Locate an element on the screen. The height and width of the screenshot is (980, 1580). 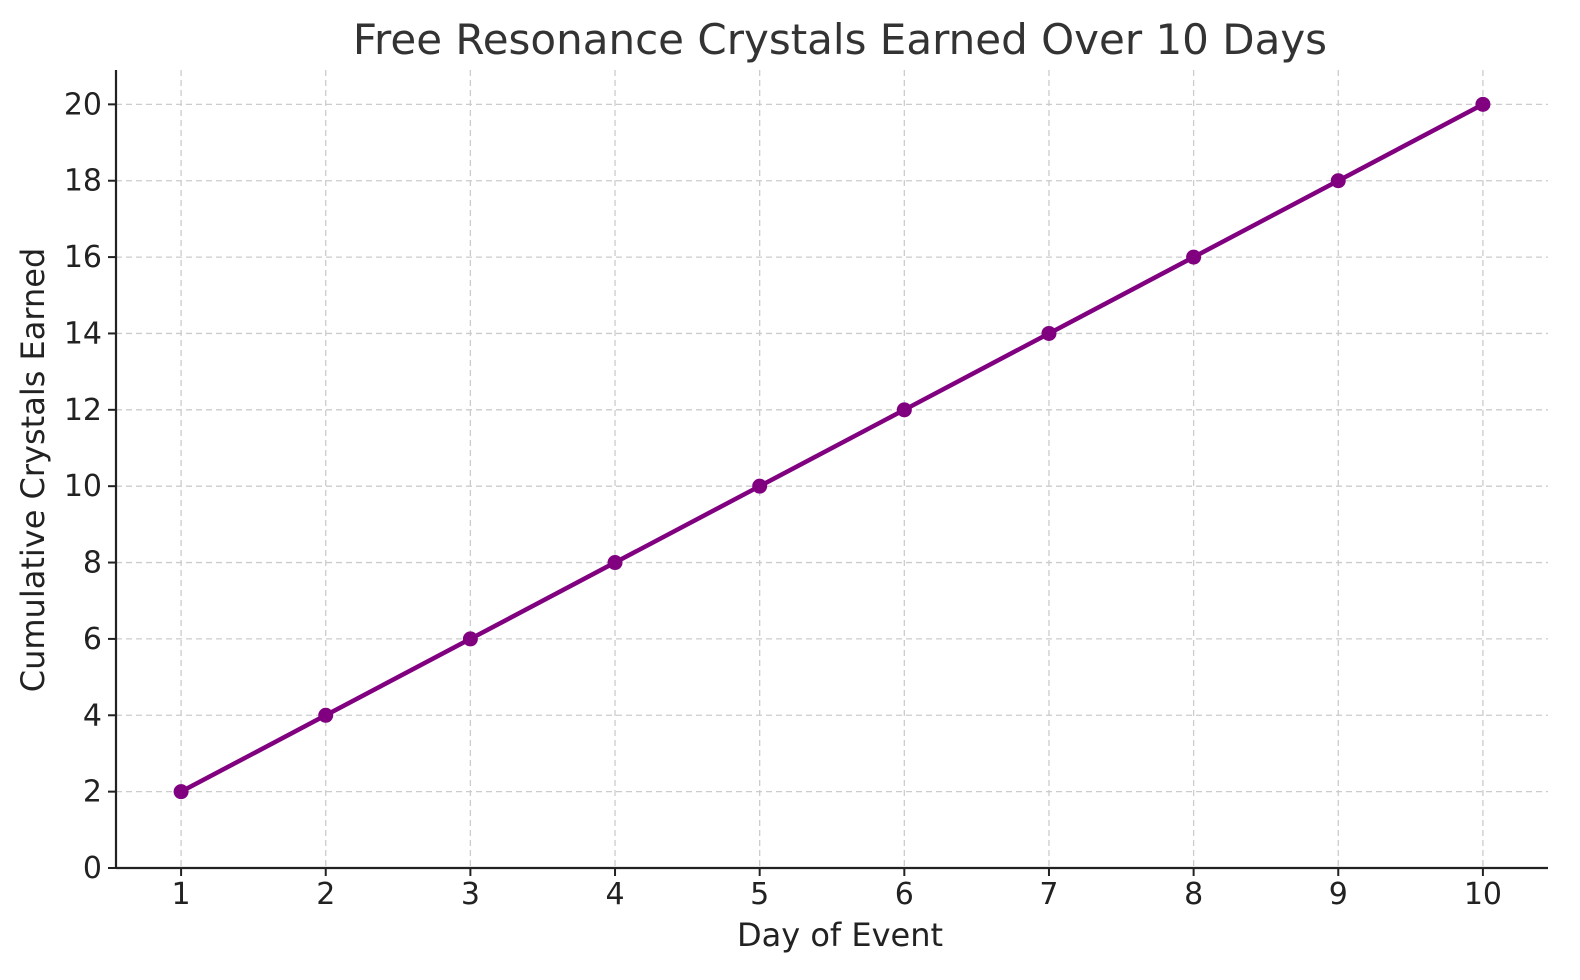
y-tick-label: 8 is located at coordinates (92, 563).